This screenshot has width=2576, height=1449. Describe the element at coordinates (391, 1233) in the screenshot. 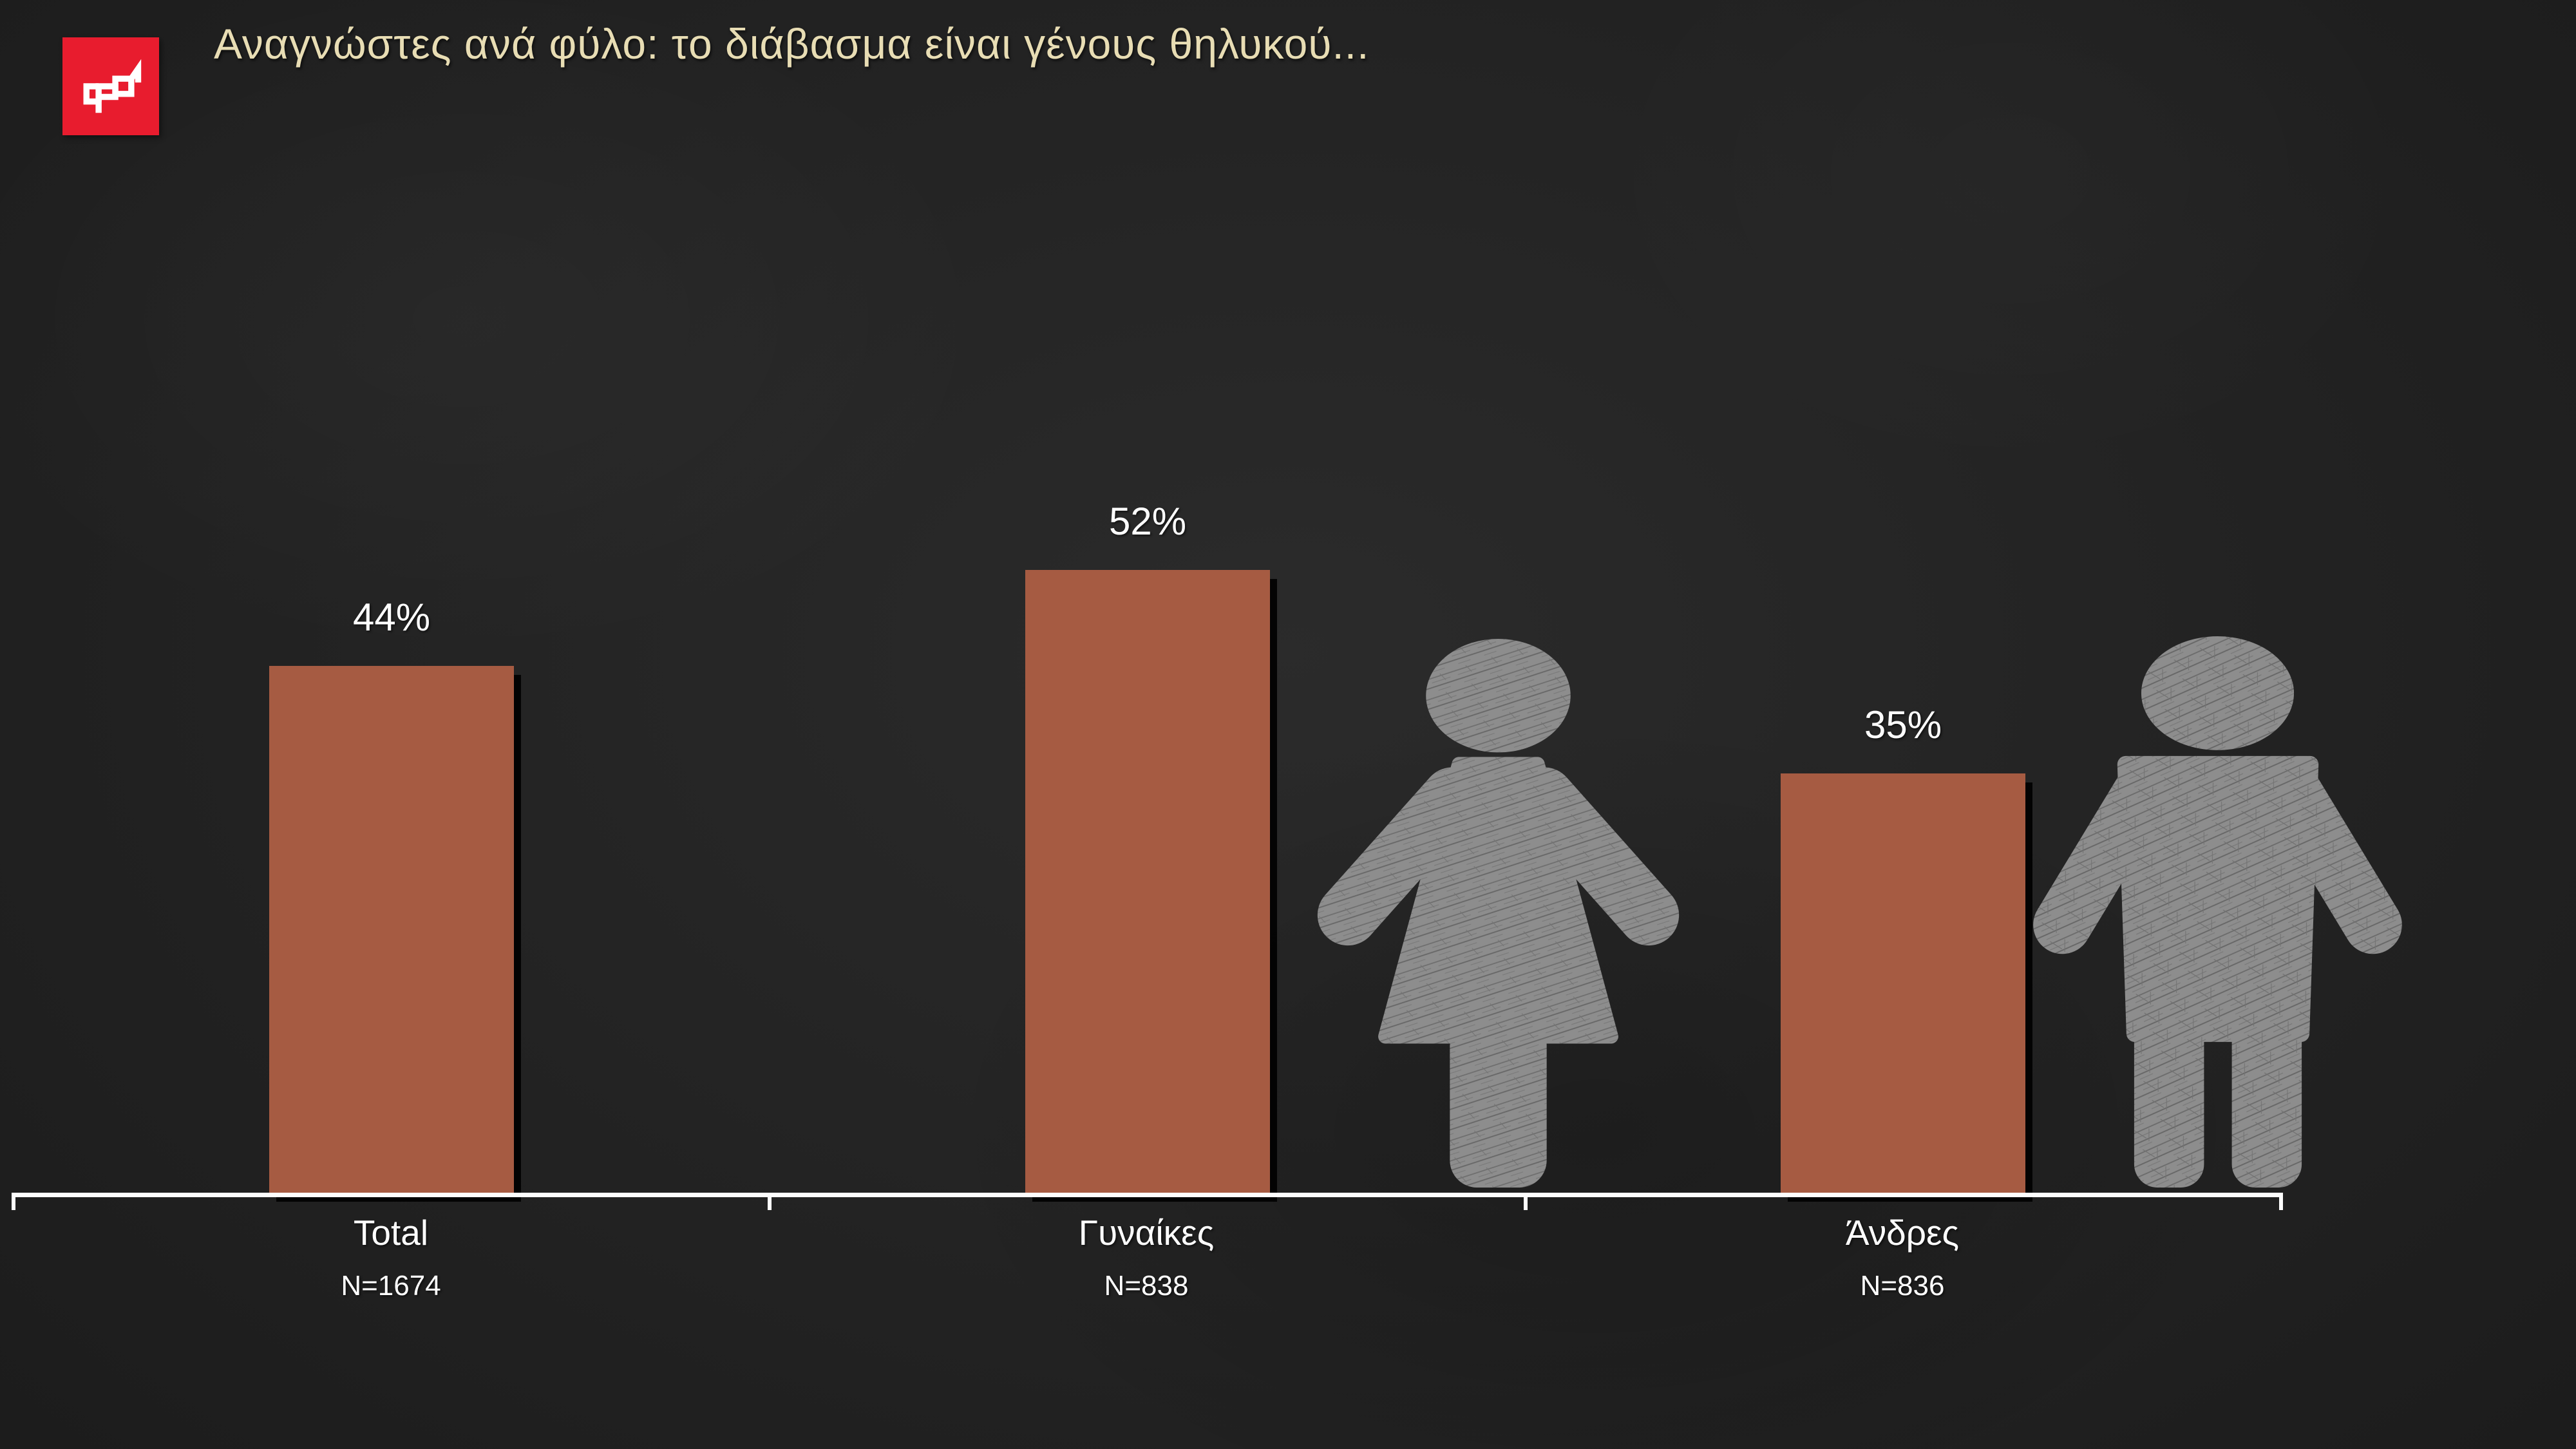

I see `category-label-total: Total` at that location.